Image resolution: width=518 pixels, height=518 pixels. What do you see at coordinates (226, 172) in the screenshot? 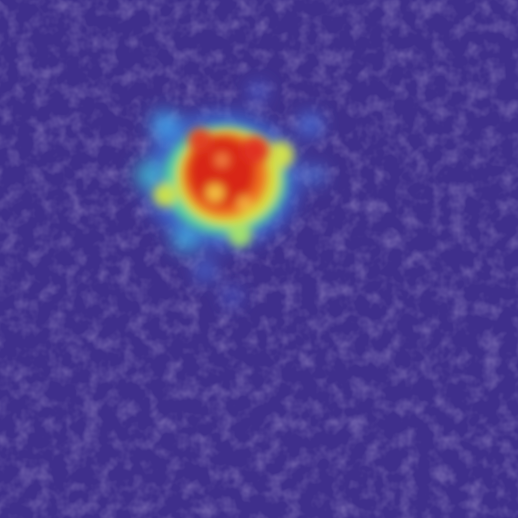
I see `heat-core` at bounding box center [226, 172].